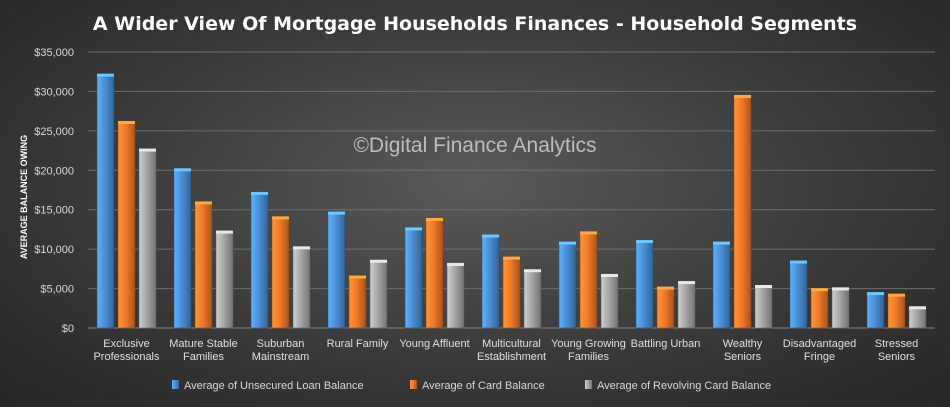 The image size is (950, 407). Describe the element at coordinates (54, 132) in the screenshot. I see `y-tick-label: $25,000` at that location.